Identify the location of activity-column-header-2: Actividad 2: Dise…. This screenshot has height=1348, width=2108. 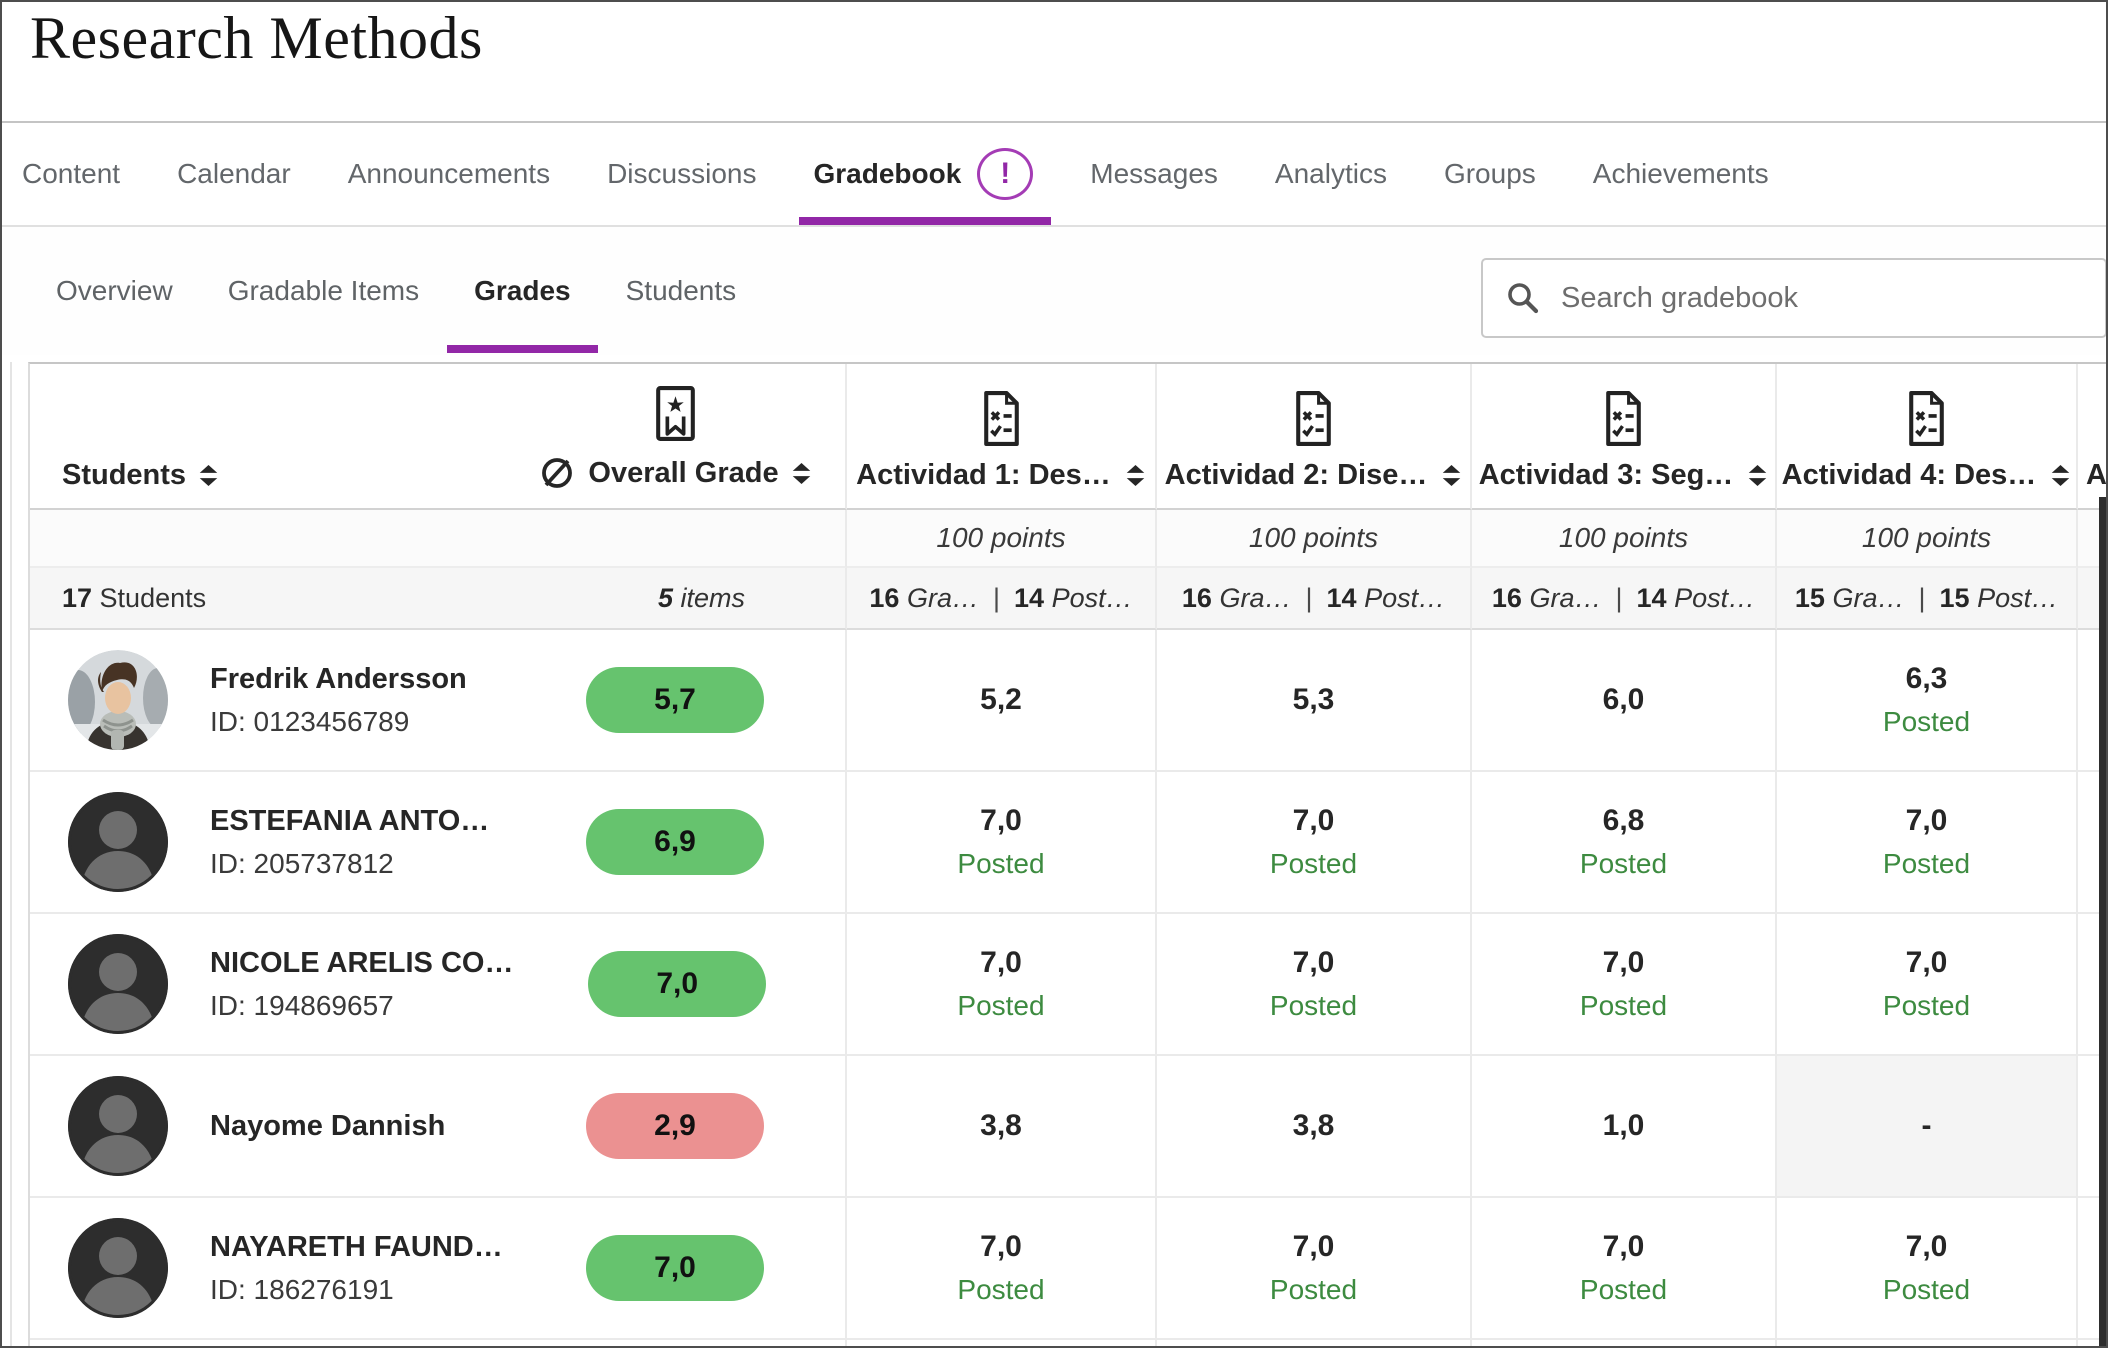
(1314, 437).